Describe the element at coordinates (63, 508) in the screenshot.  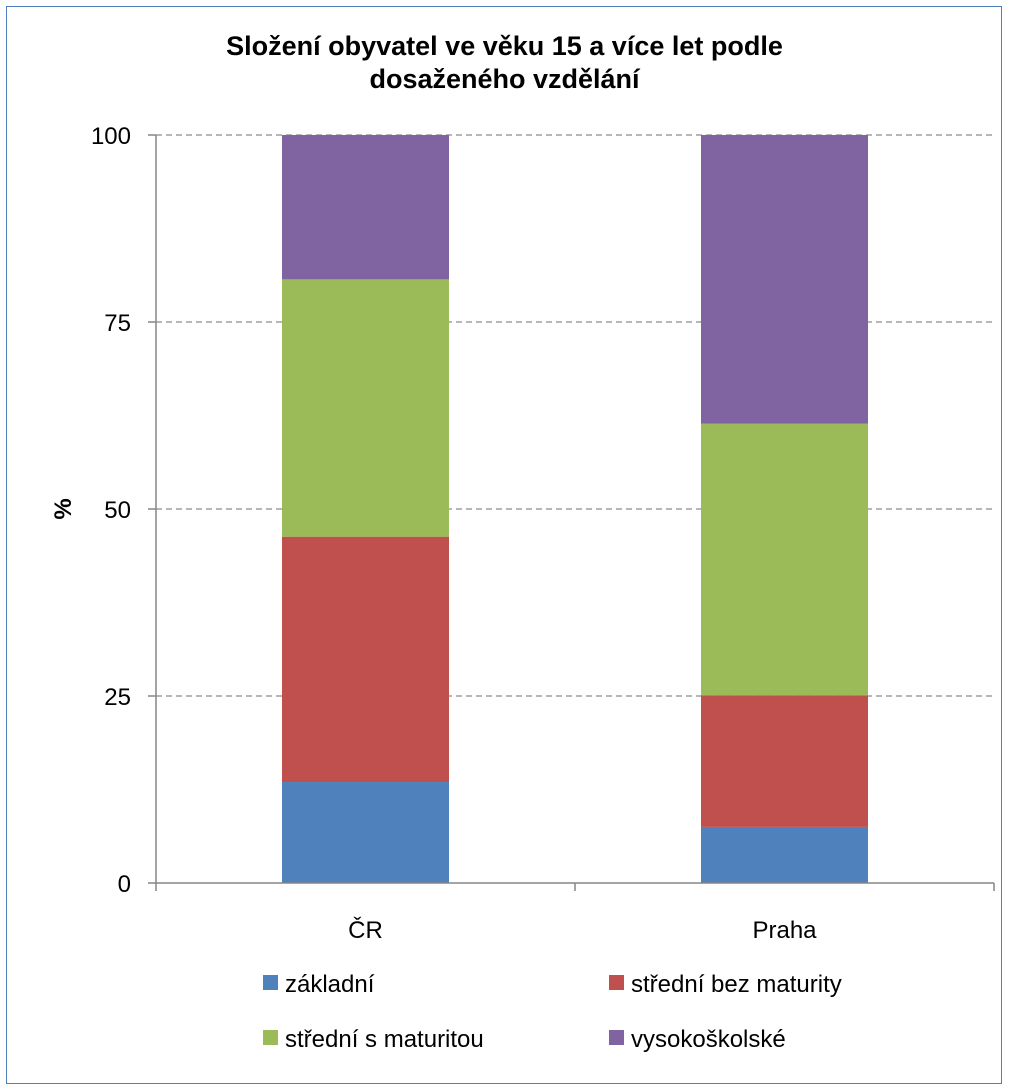
I see `y-axis-label: %` at that location.